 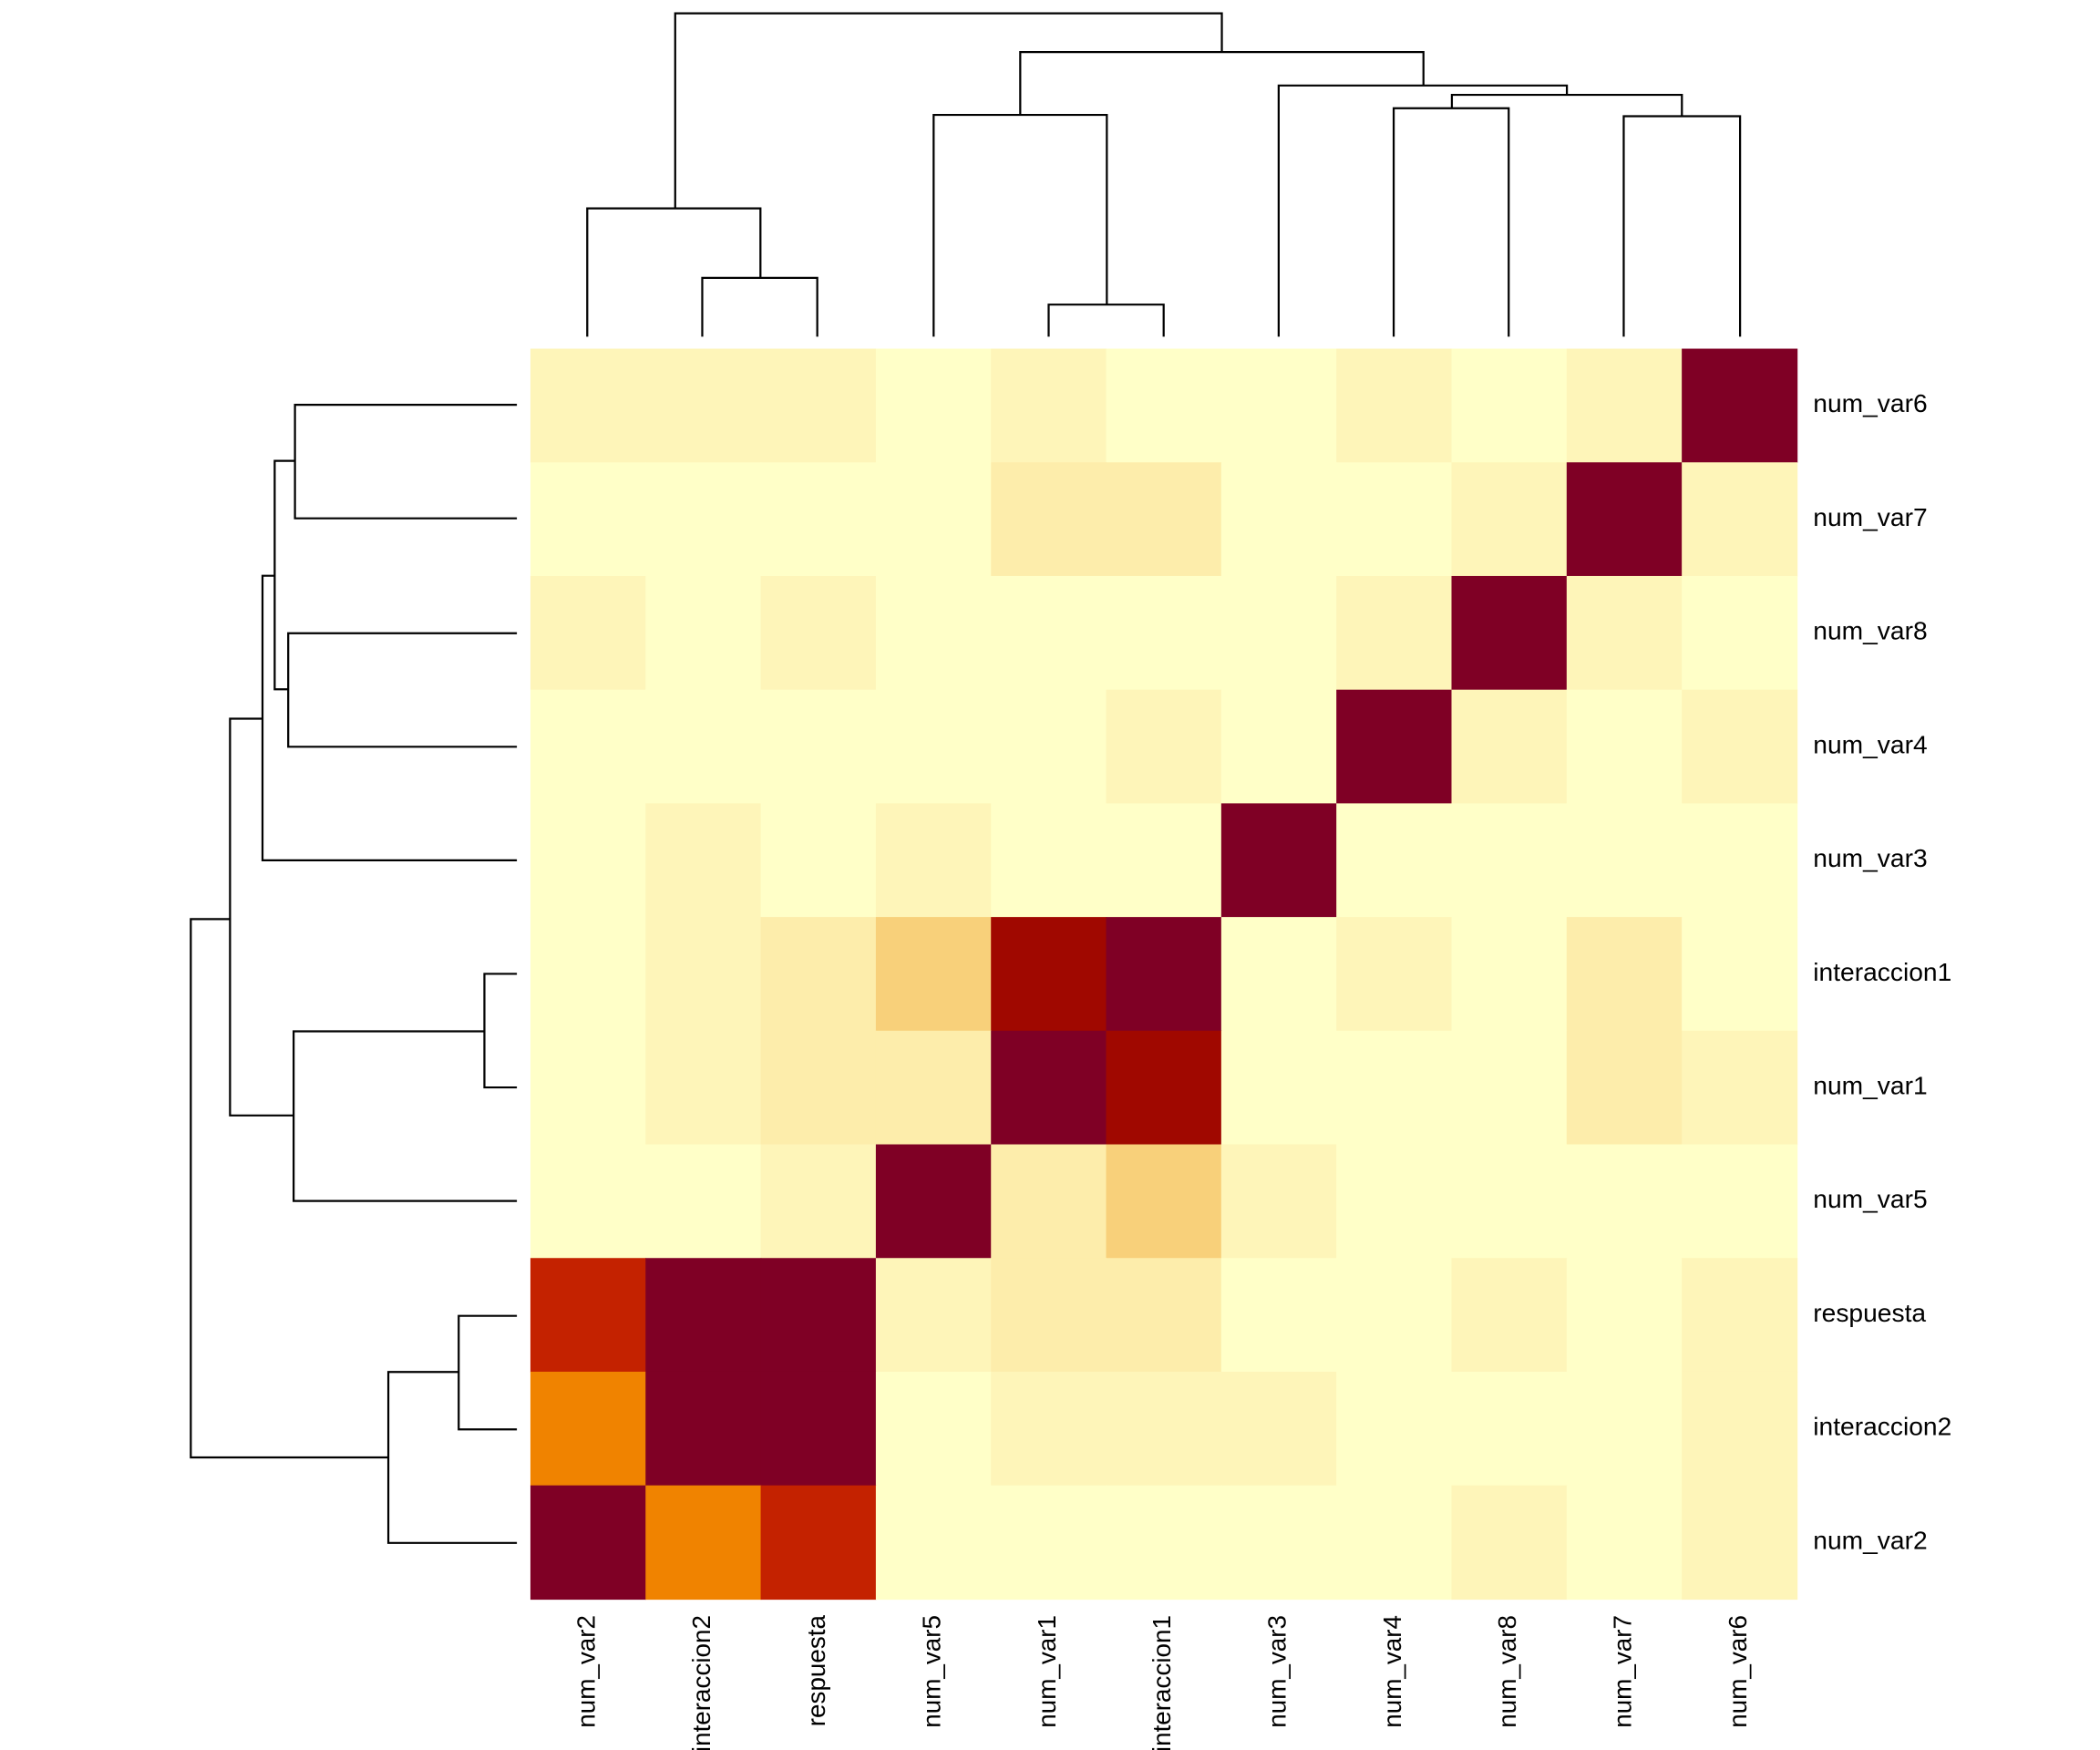 What do you see at coordinates (354, 973) in the screenshot?
I see `row-dendrogram` at bounding box center [354, 973].